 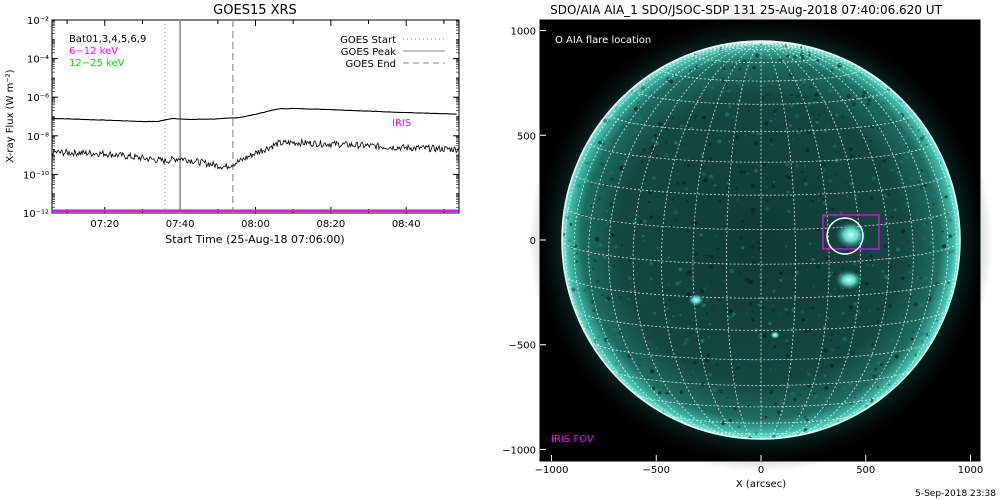 I want to click on aia-x-ticks: −1000 −500 0 500 1000, so click(x=759, y=465).